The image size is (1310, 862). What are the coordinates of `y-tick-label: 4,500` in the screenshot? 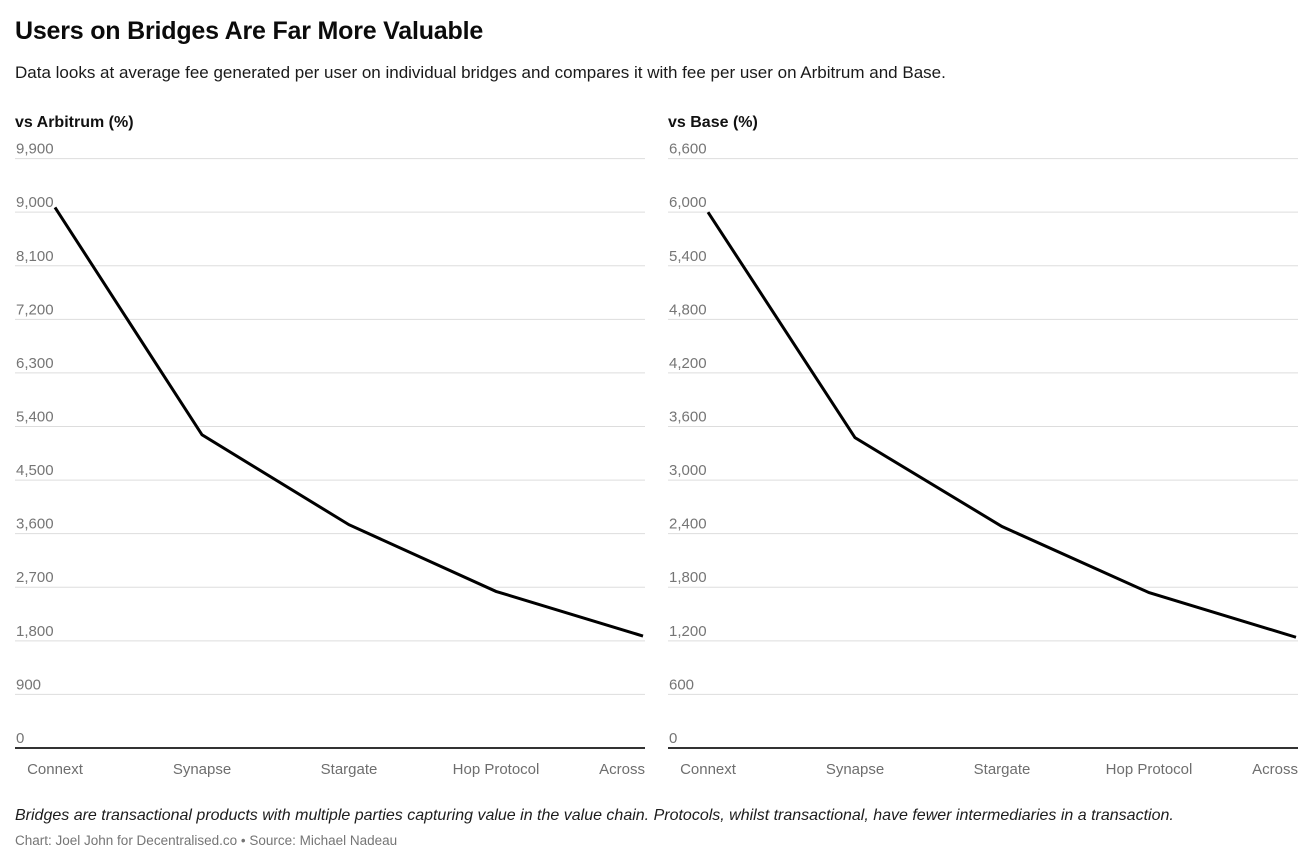 It's located at (35, 470).